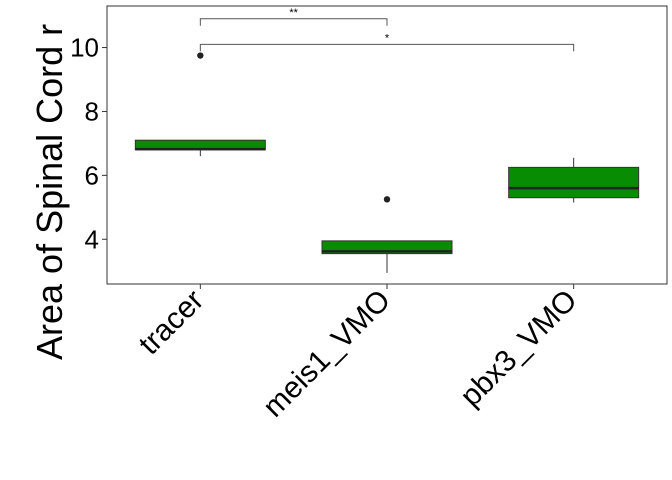 The image size is (672, 480). What do you see at coordinates (88, 143) in the screenshot?
I see `y-axis: 4 6 8 10` at bounding box center [88, 143].